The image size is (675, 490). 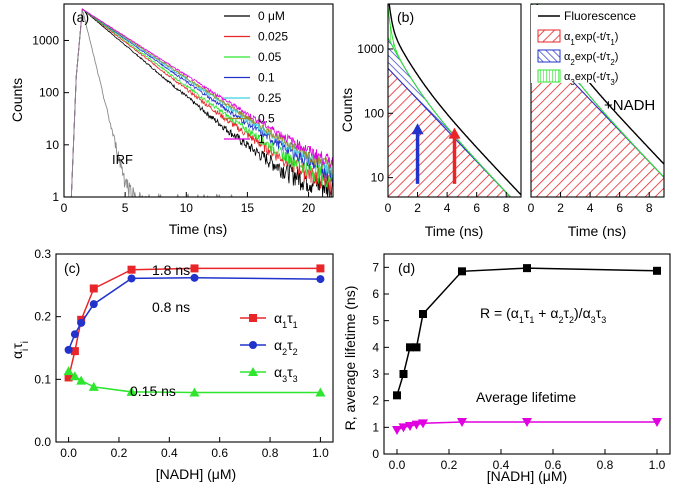 What do you see at coordinates (125, 208) in the screenshot?
I see `x-tick-label: 5` at bounding box center [125, 208].